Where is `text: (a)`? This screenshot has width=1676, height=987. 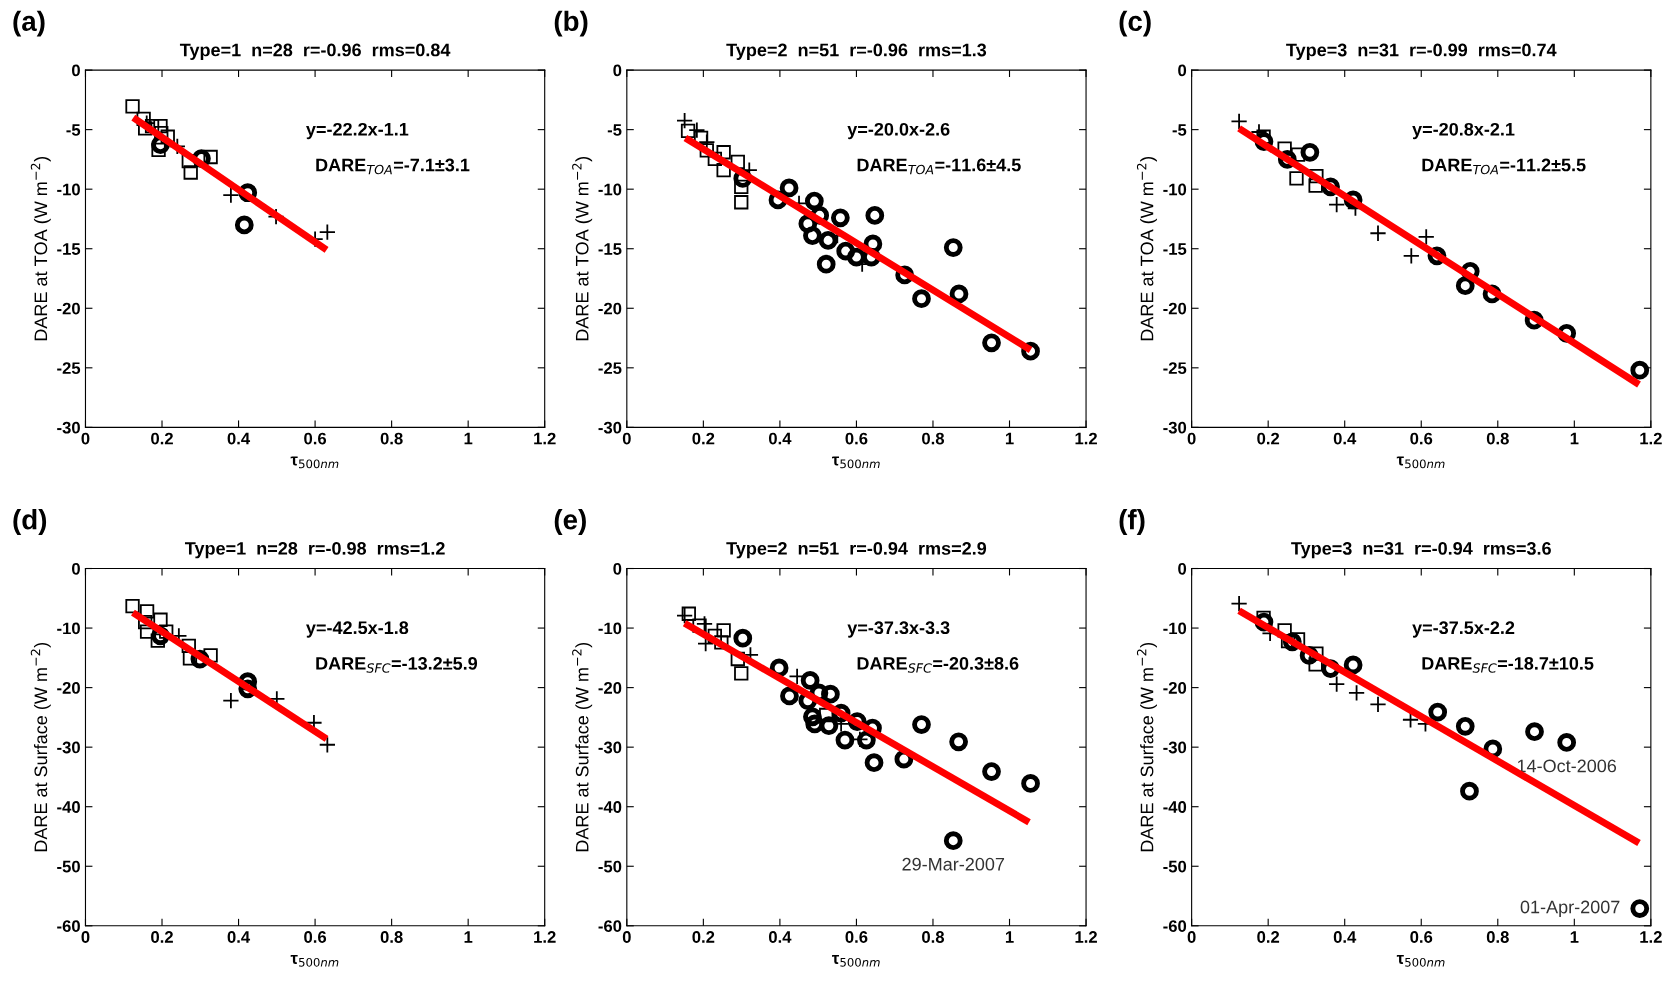
text: (a) is located at coordinates (29, 23).